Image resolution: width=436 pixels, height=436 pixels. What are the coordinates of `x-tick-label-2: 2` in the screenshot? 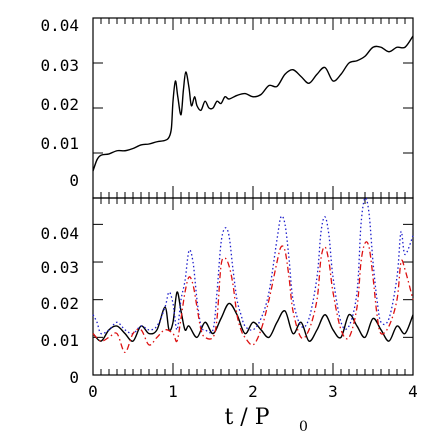 It's located at (253, 391).